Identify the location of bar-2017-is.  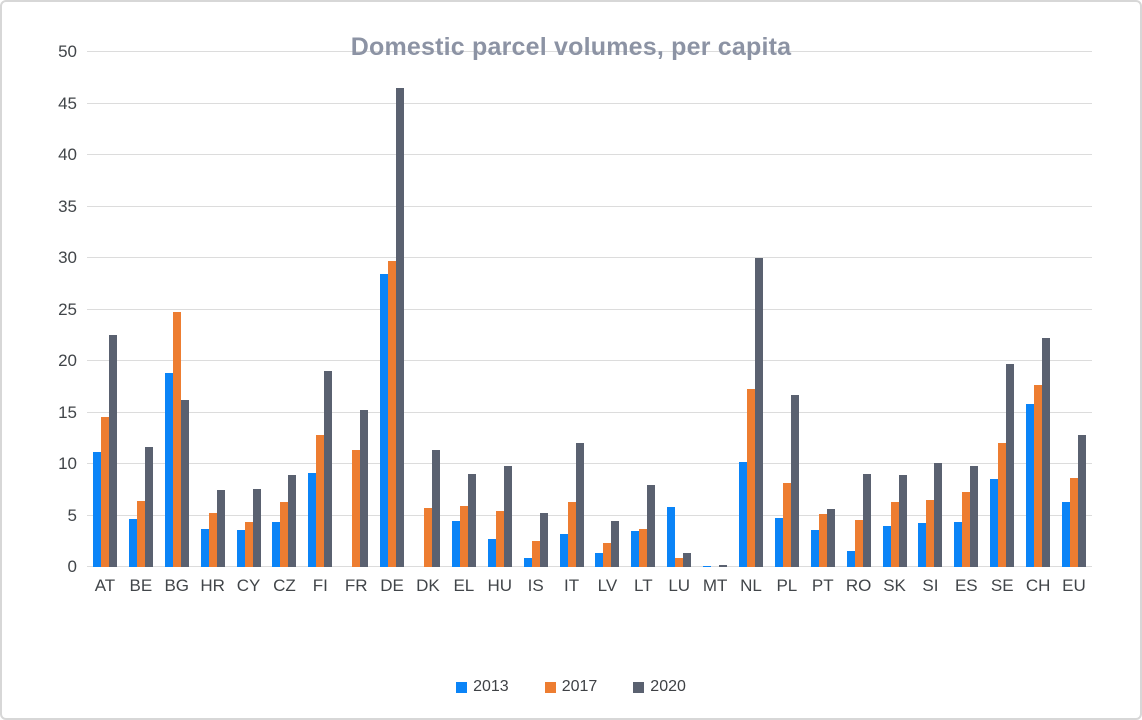
(535, 554).